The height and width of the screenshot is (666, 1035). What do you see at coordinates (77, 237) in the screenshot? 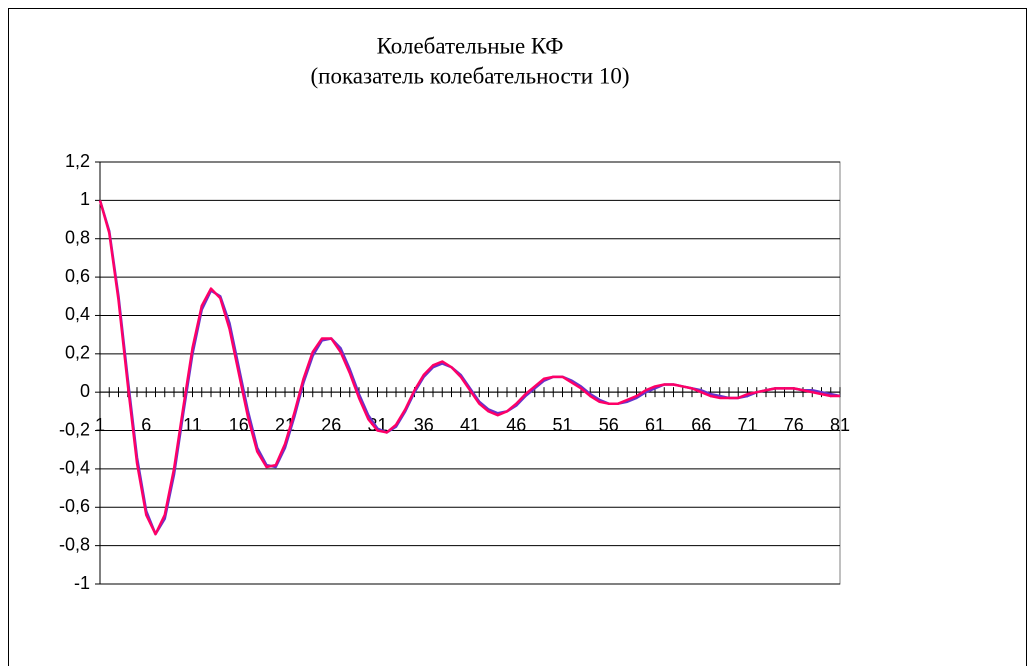
I see `y-tick-label: 0,8` at bounding box center [77, 237].